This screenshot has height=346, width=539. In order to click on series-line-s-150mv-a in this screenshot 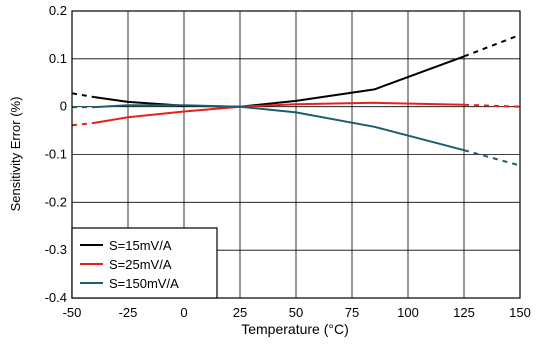, I will do `click(279, 128)`.